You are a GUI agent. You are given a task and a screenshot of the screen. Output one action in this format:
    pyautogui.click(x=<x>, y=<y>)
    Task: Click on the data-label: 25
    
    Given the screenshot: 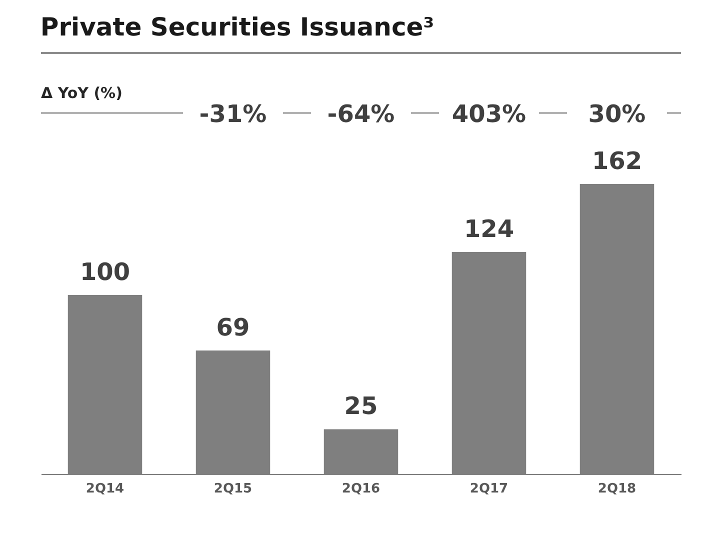 What is the action you would take?
    pyautogui.click(x=361, y=406)
    